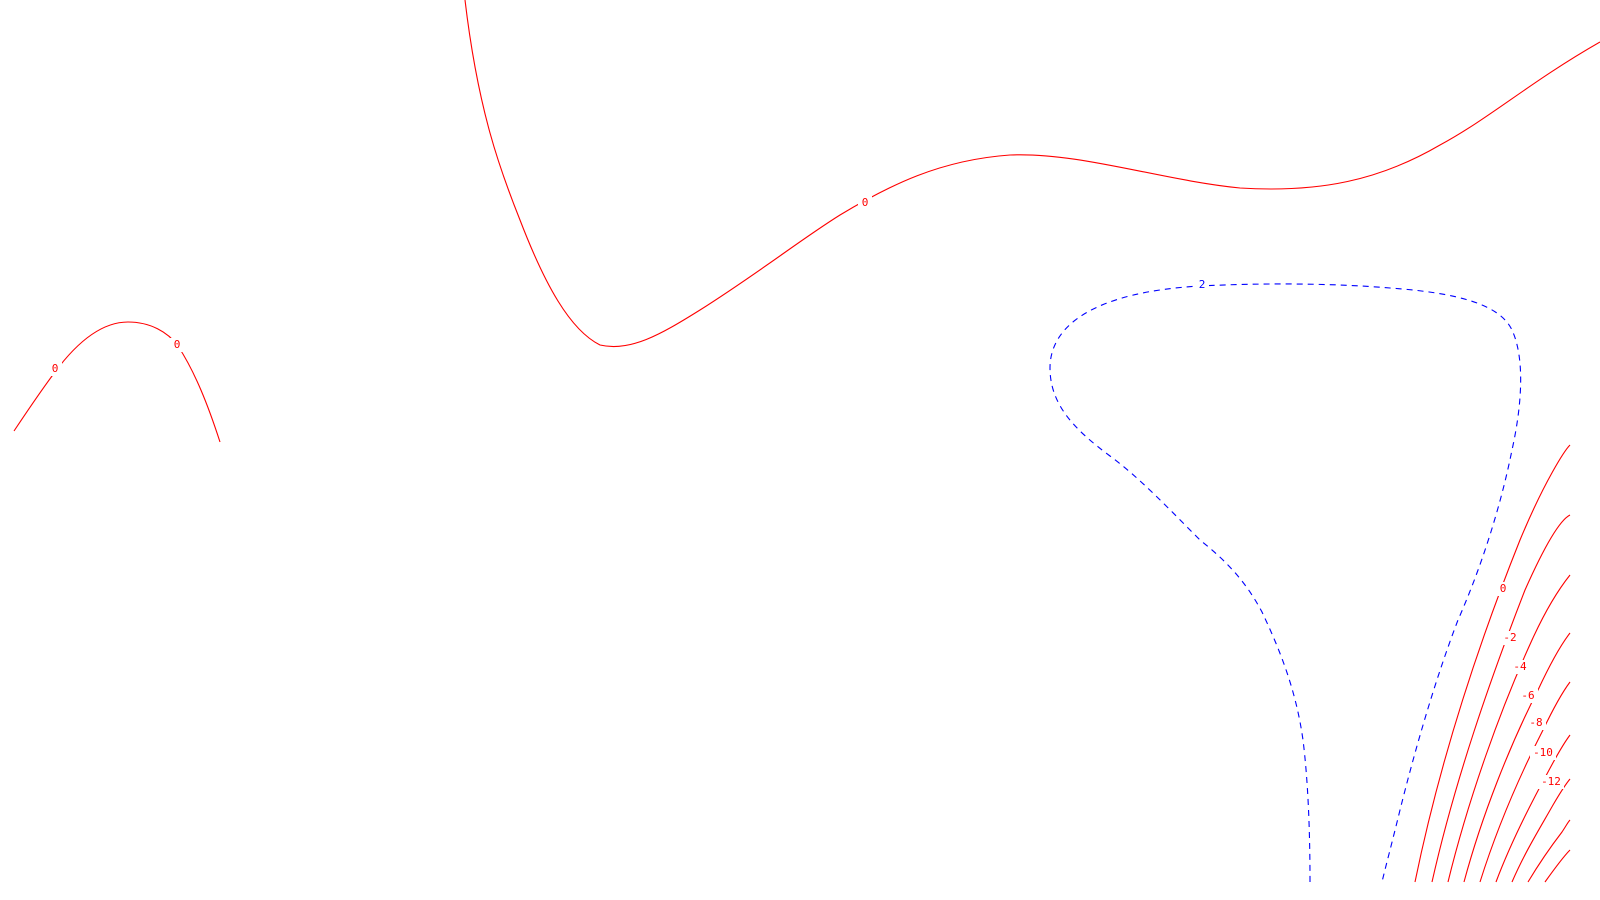  I want to click on contour-label-dashed-loop: 2, so click(1202, 284).